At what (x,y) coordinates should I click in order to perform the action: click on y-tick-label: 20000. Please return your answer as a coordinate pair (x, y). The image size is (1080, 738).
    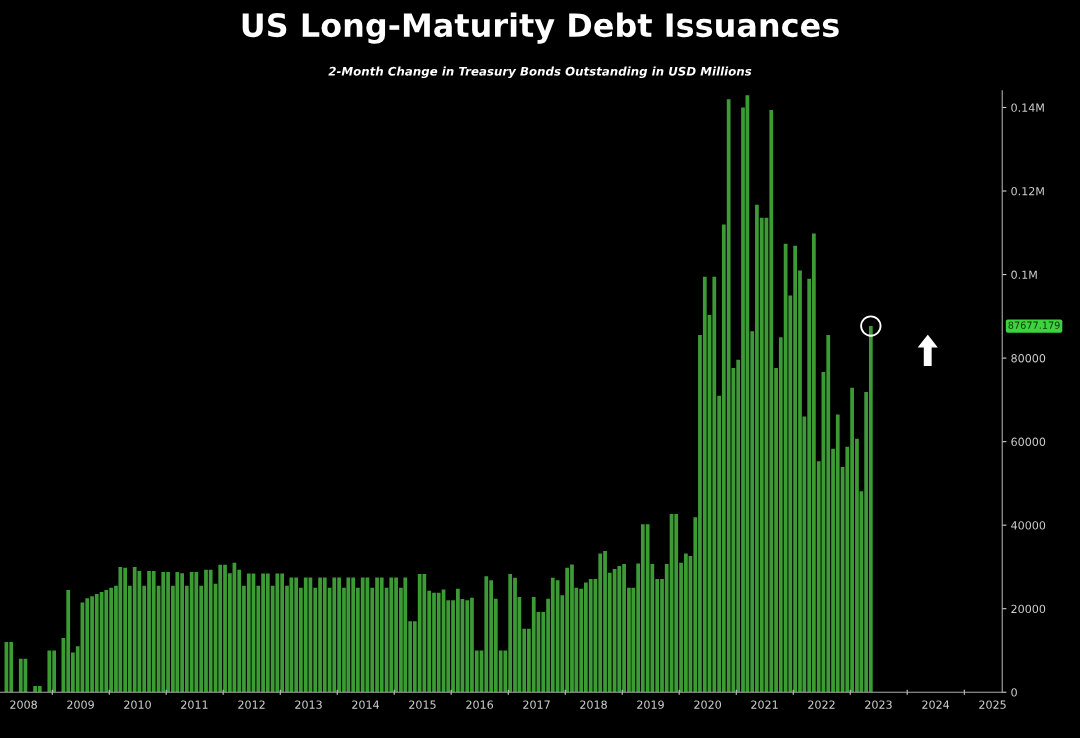
    Looking at the image, I should click on (1028, 609).